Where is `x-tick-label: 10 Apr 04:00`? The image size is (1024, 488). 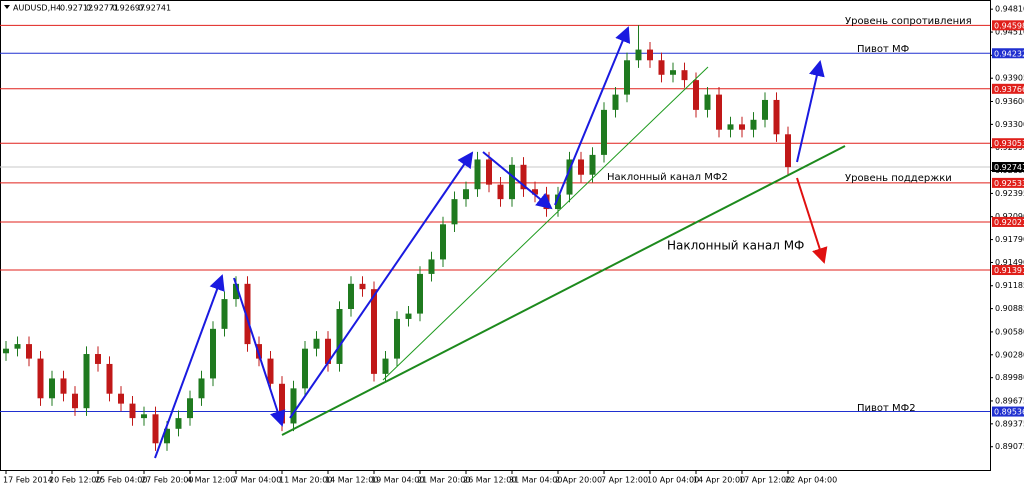
x-tick-label: 10 Apr 04:00 is located at coordinates (673, 480).